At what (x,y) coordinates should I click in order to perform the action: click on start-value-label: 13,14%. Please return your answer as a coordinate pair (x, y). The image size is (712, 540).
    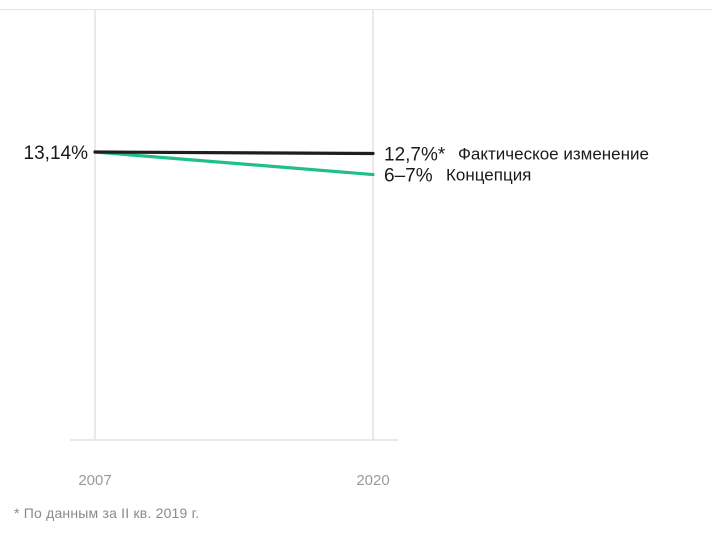
    Looking at the image, I should click on (56, 153).